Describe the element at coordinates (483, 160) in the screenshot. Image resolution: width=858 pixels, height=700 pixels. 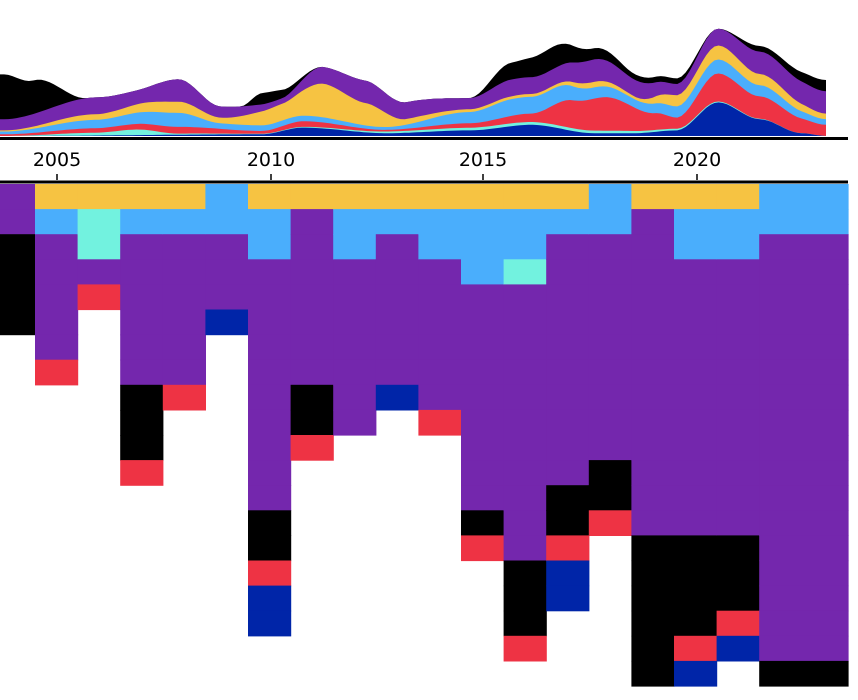
I see `tick-label-2015: 2015` at that location.